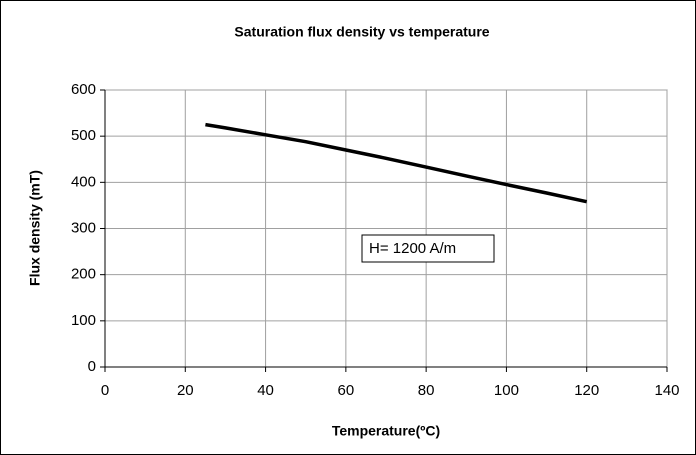 Image resolution: width=696 pixels, height=455 pixels. What do you see at coordinates (396, 163) in the screenshot?
I see `data-line` at bounding box center [396, 163].